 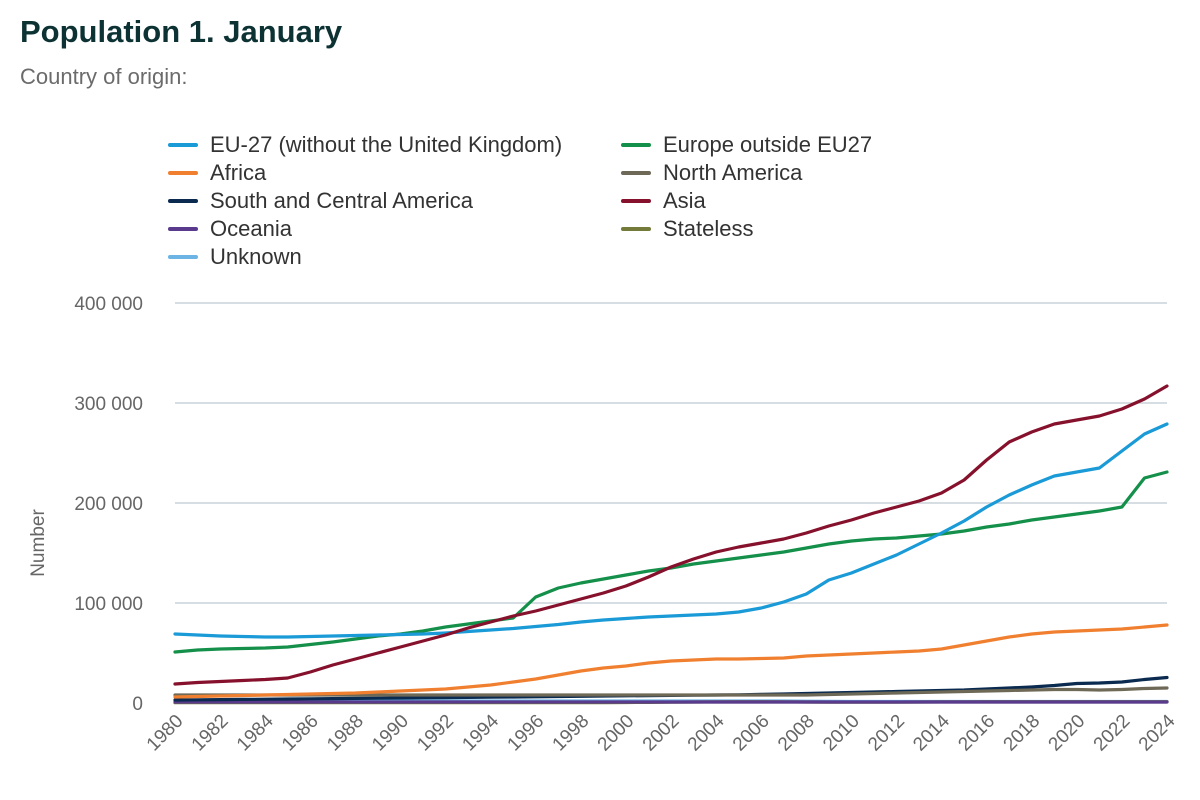 What do you see at coordinates (345, 733) in the screenshot?
I see `x-tick-label: 1988` at bounding box center [345, 733].